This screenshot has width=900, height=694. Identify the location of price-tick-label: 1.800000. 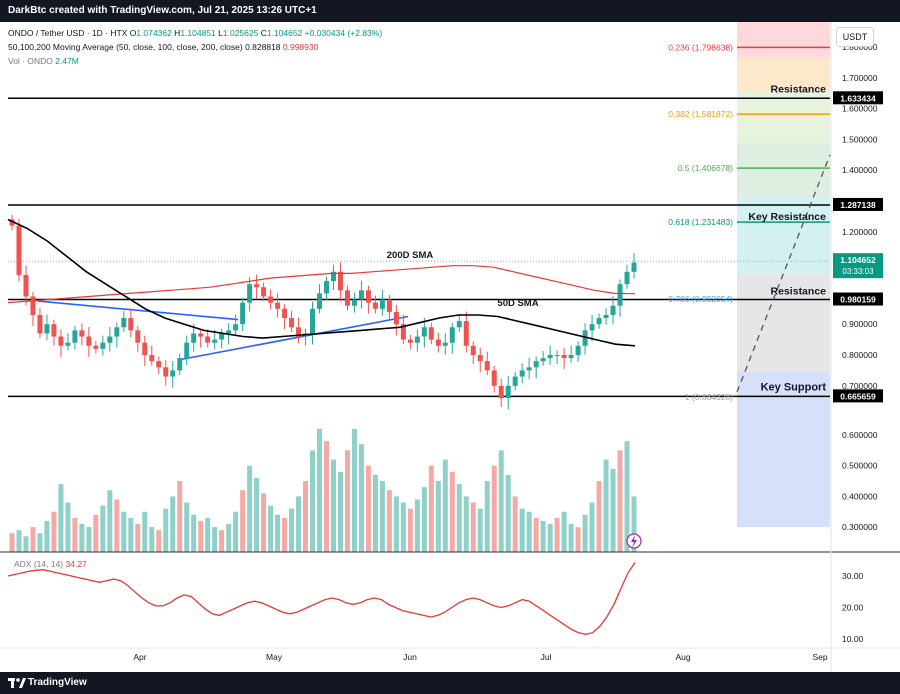
(860, 47).